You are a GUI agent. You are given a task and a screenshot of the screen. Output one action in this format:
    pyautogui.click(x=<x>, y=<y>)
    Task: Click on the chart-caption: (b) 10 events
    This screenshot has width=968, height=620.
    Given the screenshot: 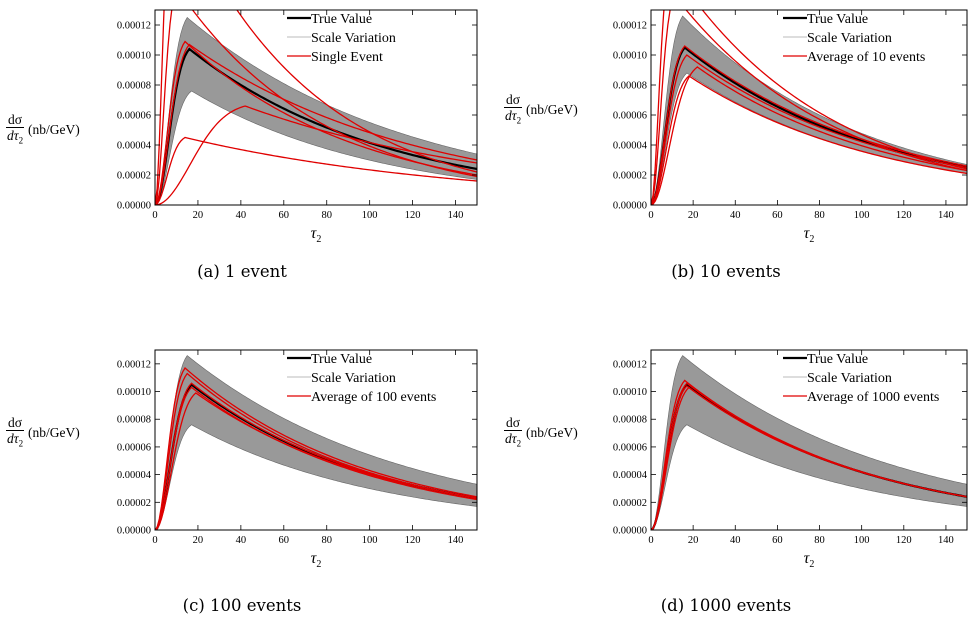 What is the action you would take?
    pyautogui.click(x=726, y=271)
    